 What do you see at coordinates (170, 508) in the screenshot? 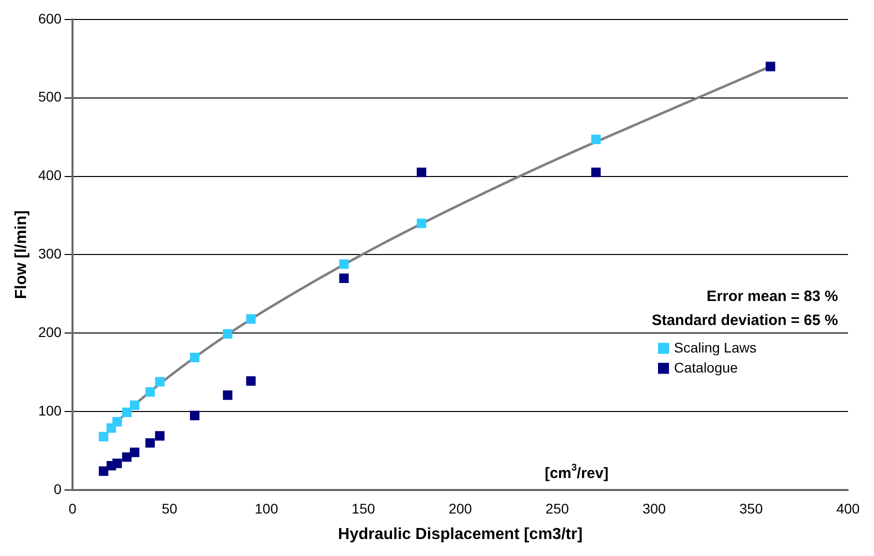
I see `x-tick-label: 50` at bounding box center [170, 508].